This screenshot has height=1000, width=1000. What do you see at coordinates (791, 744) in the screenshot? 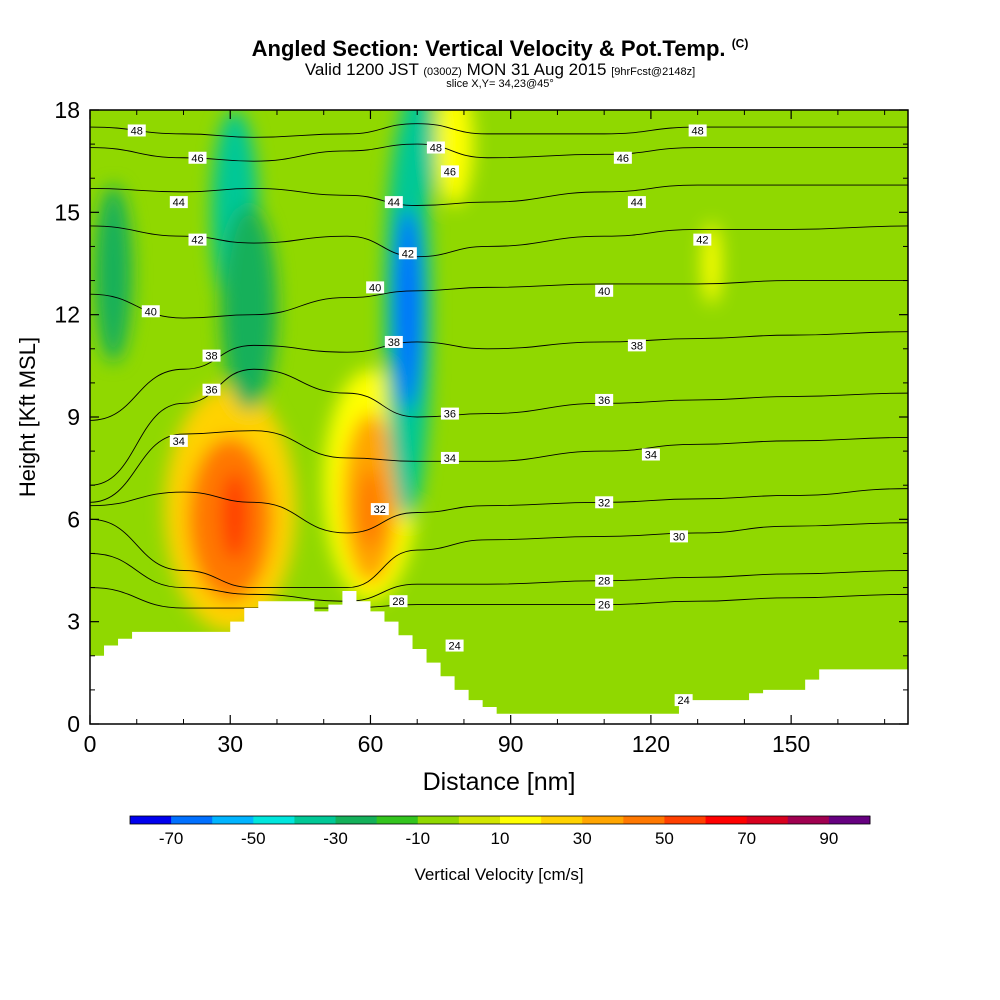
I see `x-tick-label: 150` at bounding box center [791, 744].